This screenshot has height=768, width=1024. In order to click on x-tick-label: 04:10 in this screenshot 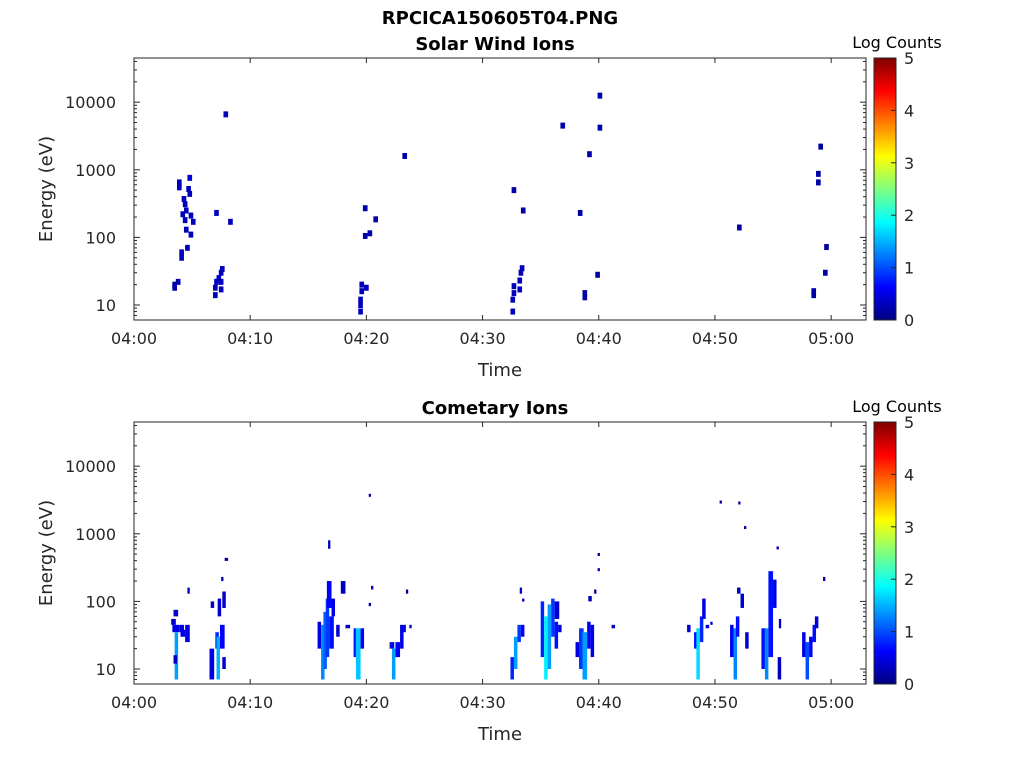, I will do `click(250, 702)`.